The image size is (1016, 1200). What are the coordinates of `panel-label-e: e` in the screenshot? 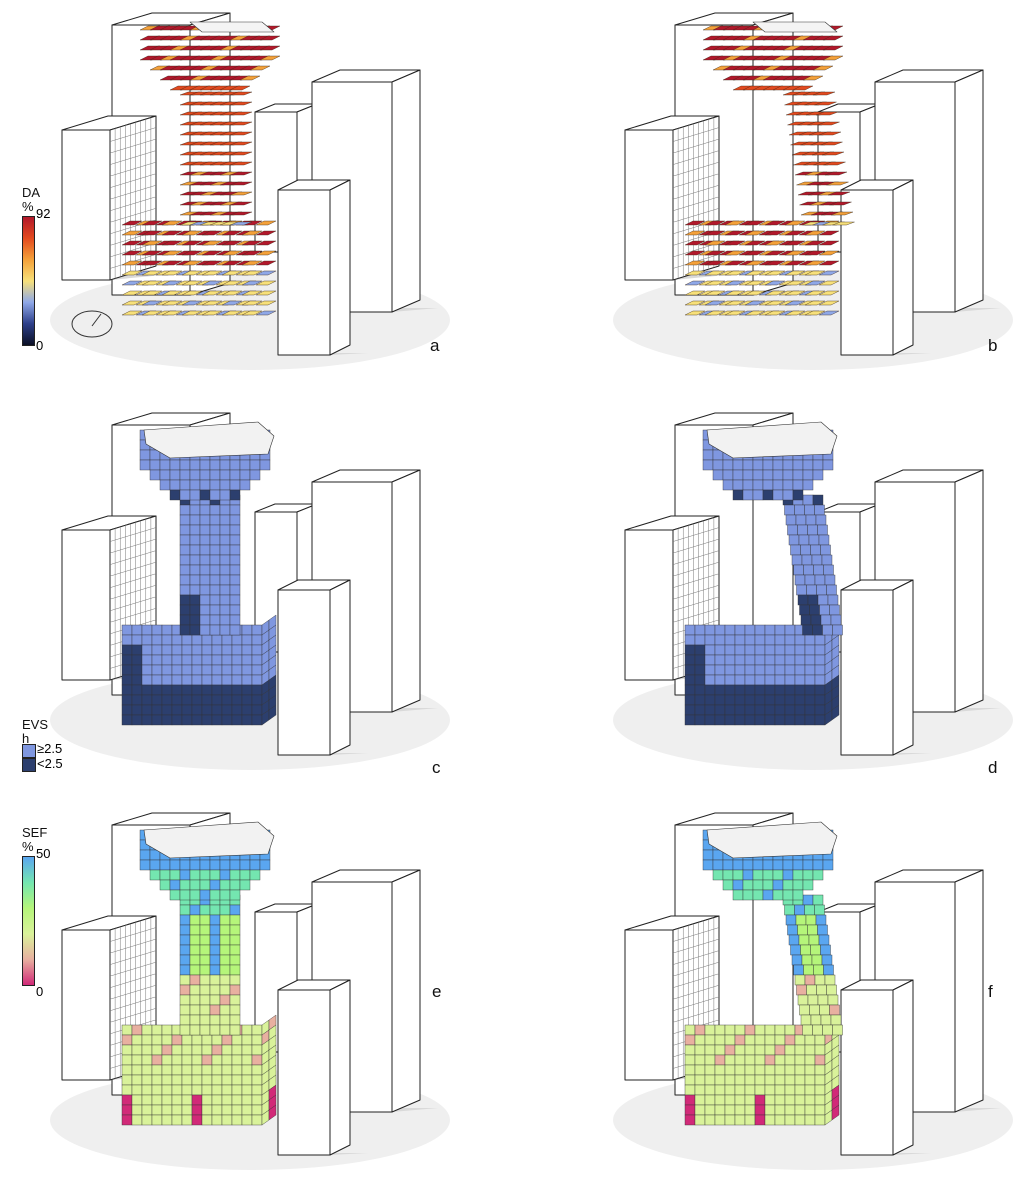 It's located at (437, 991).